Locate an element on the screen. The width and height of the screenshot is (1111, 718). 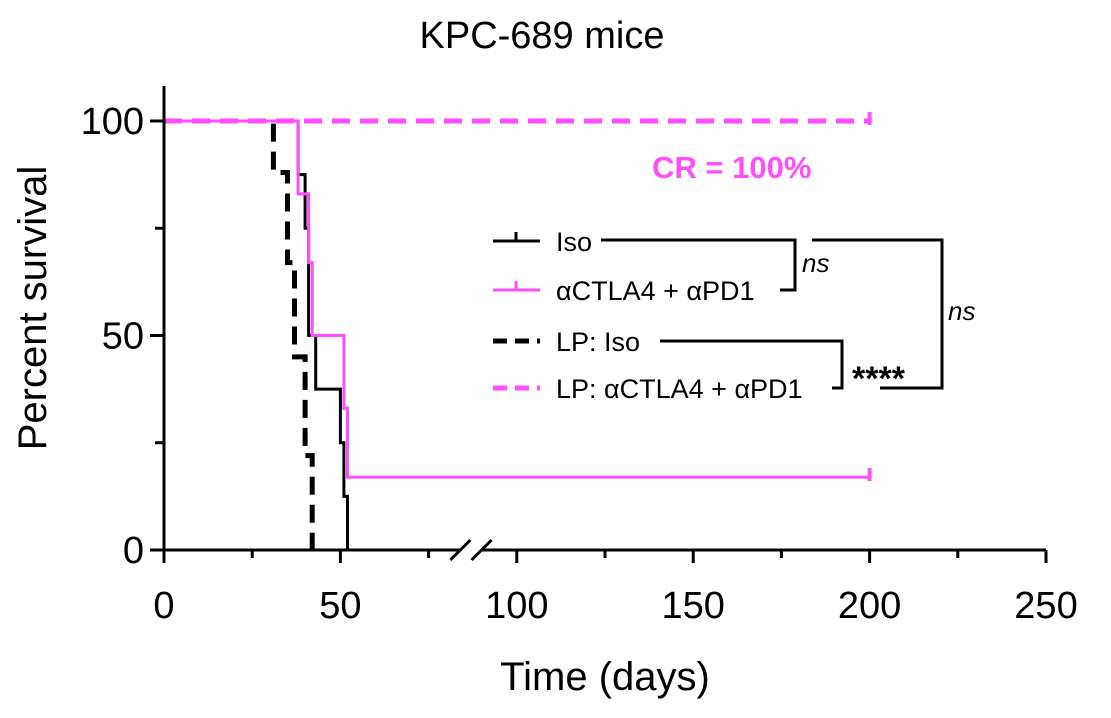
significance-stars: **** is located at coordinates (879, 379).